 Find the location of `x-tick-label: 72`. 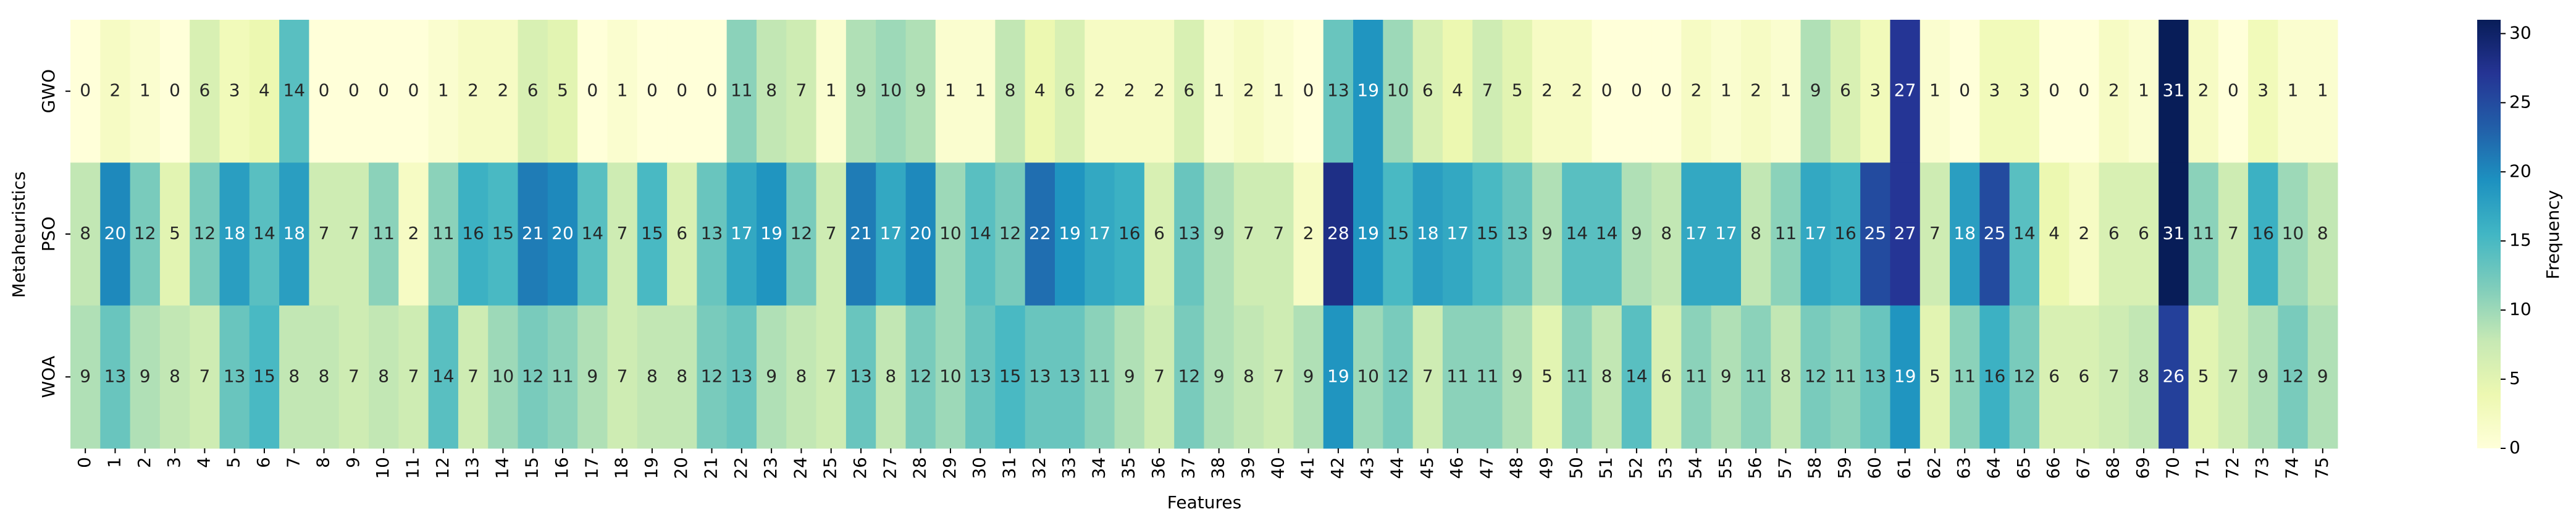

x-tick-label: 72 is located at coordinates (2232, 468).